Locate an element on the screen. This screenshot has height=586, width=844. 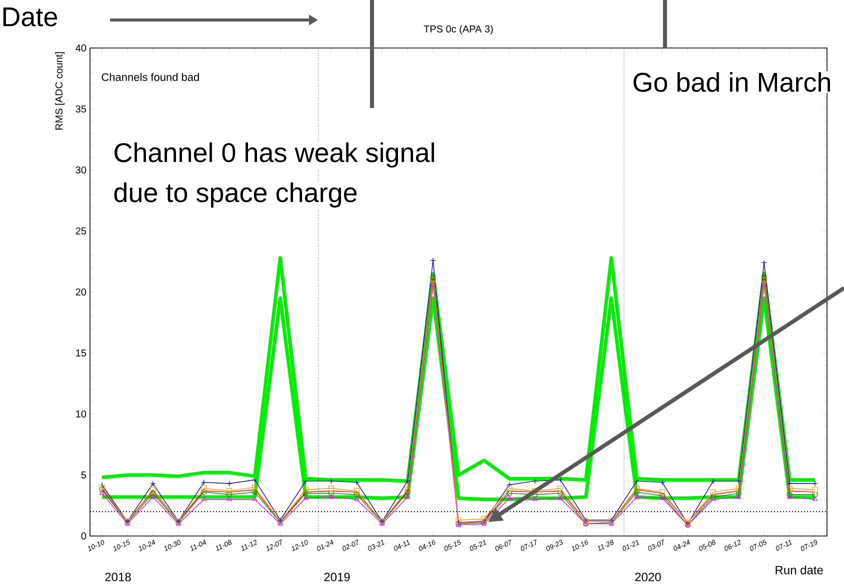
text: 2018 is located at coordinates (118, 577).